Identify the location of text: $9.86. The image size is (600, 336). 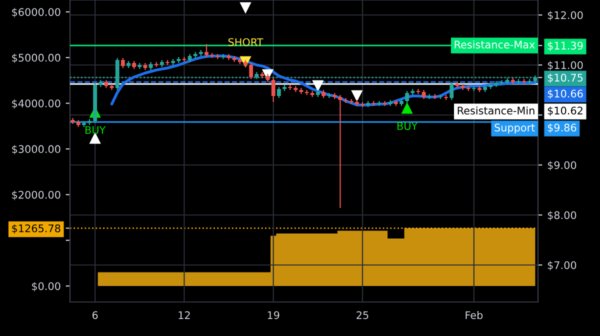
(562, 128).